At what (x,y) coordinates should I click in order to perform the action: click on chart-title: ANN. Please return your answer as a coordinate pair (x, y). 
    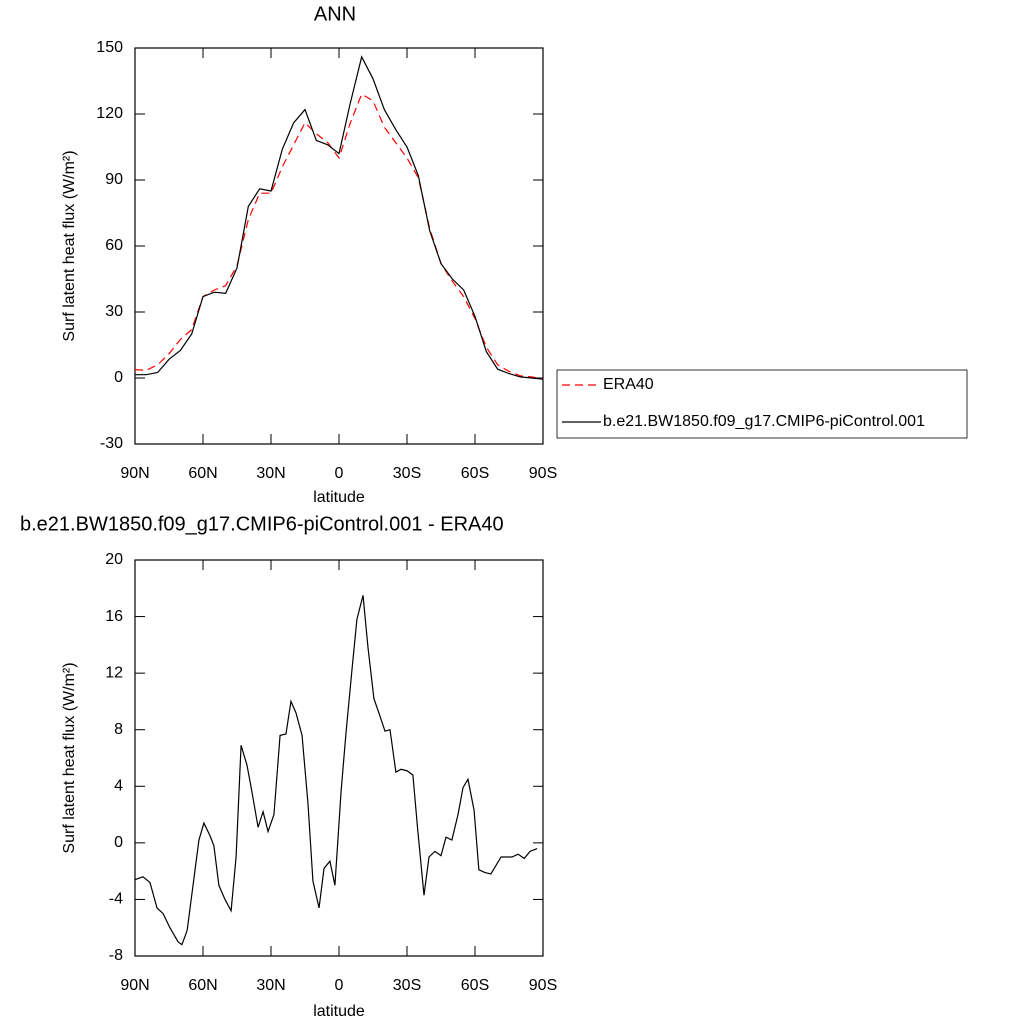
    Looking at the image, I should click on (335, 14).